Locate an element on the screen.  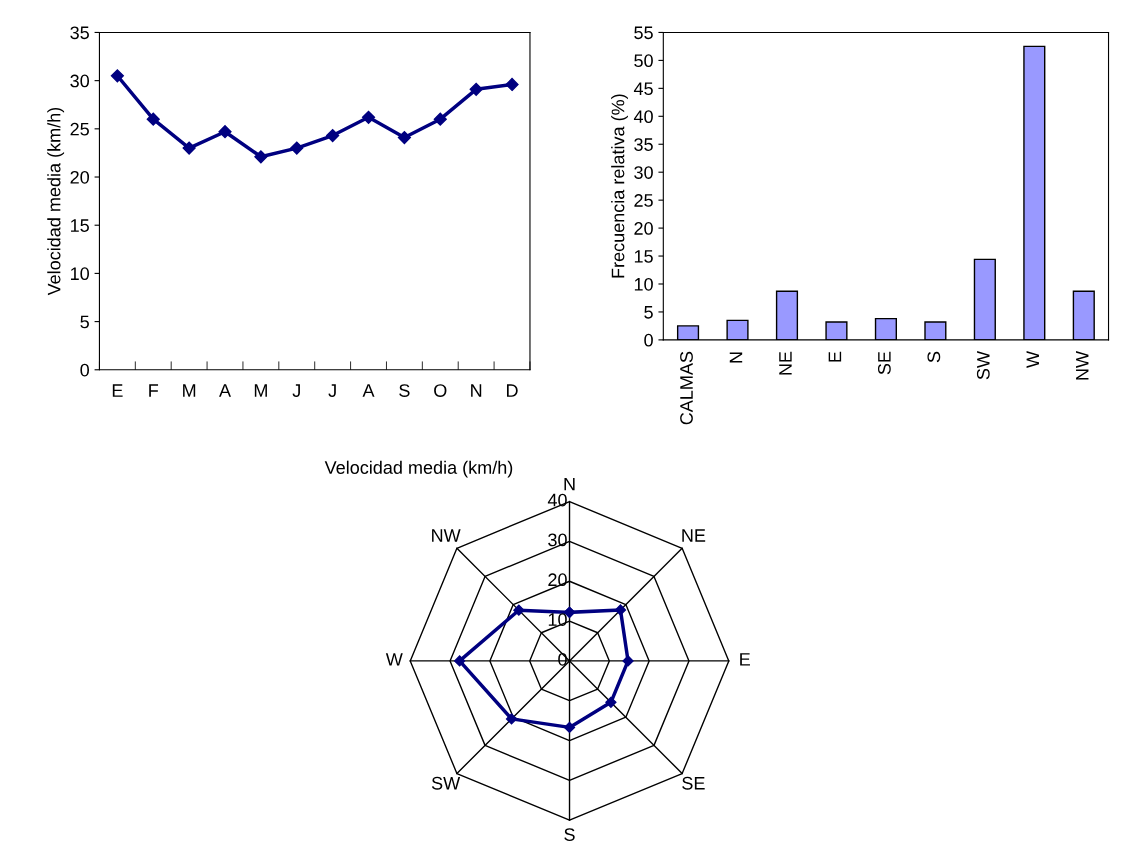
x-tick-label: SE is located at coordinates (884, 363).